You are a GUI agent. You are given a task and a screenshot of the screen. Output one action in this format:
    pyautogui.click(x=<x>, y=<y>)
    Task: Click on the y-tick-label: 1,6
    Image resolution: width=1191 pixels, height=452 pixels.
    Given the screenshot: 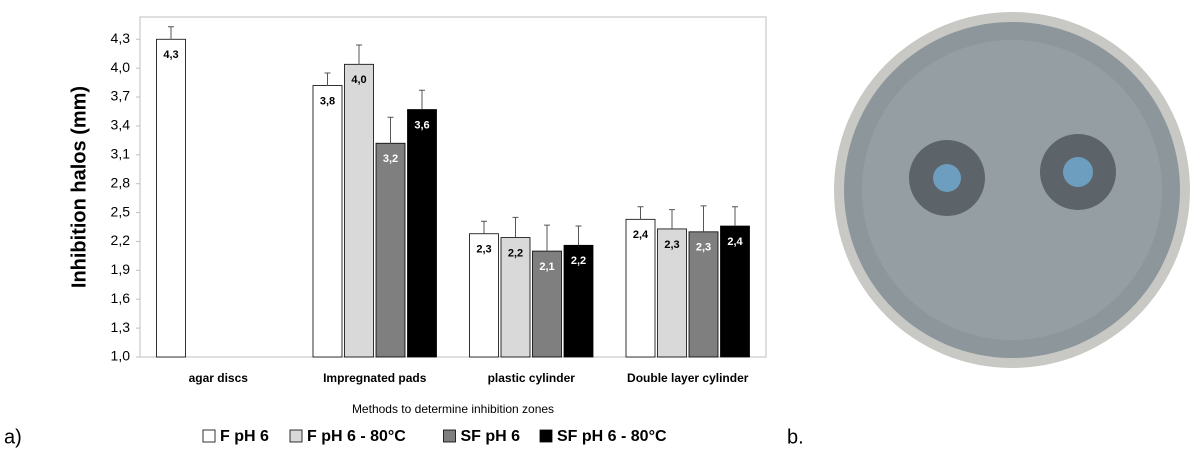 What is the action you would take?
    pyautogui.click(x=121, y=298)
    